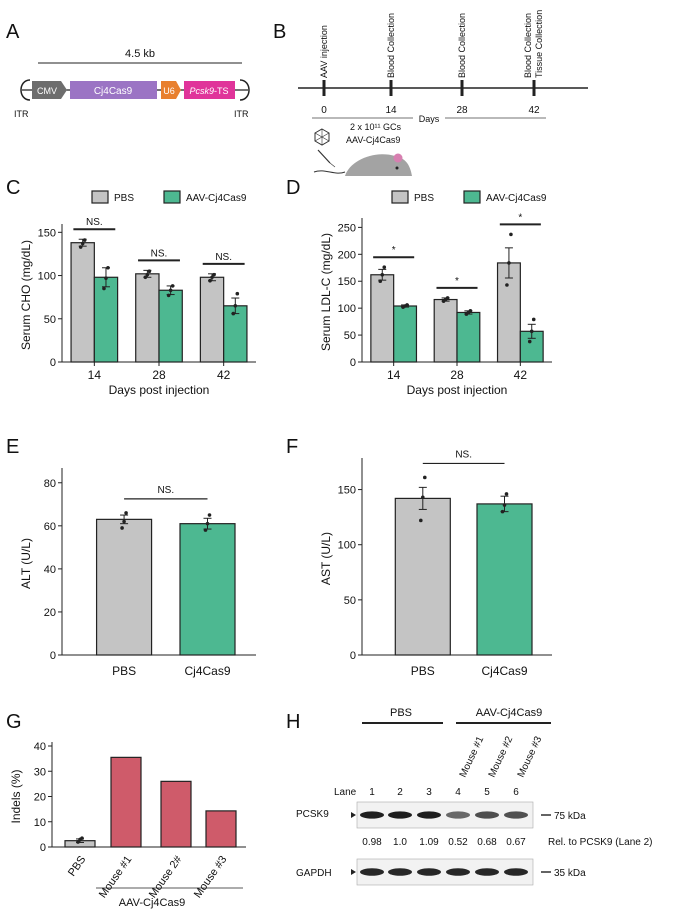 The height and width of the screenshot is (912, 685). What do you see at coordinates (124, 671) in the screenshot?
I see `x-tick-label: PBS` at bounding box center [124, 671].